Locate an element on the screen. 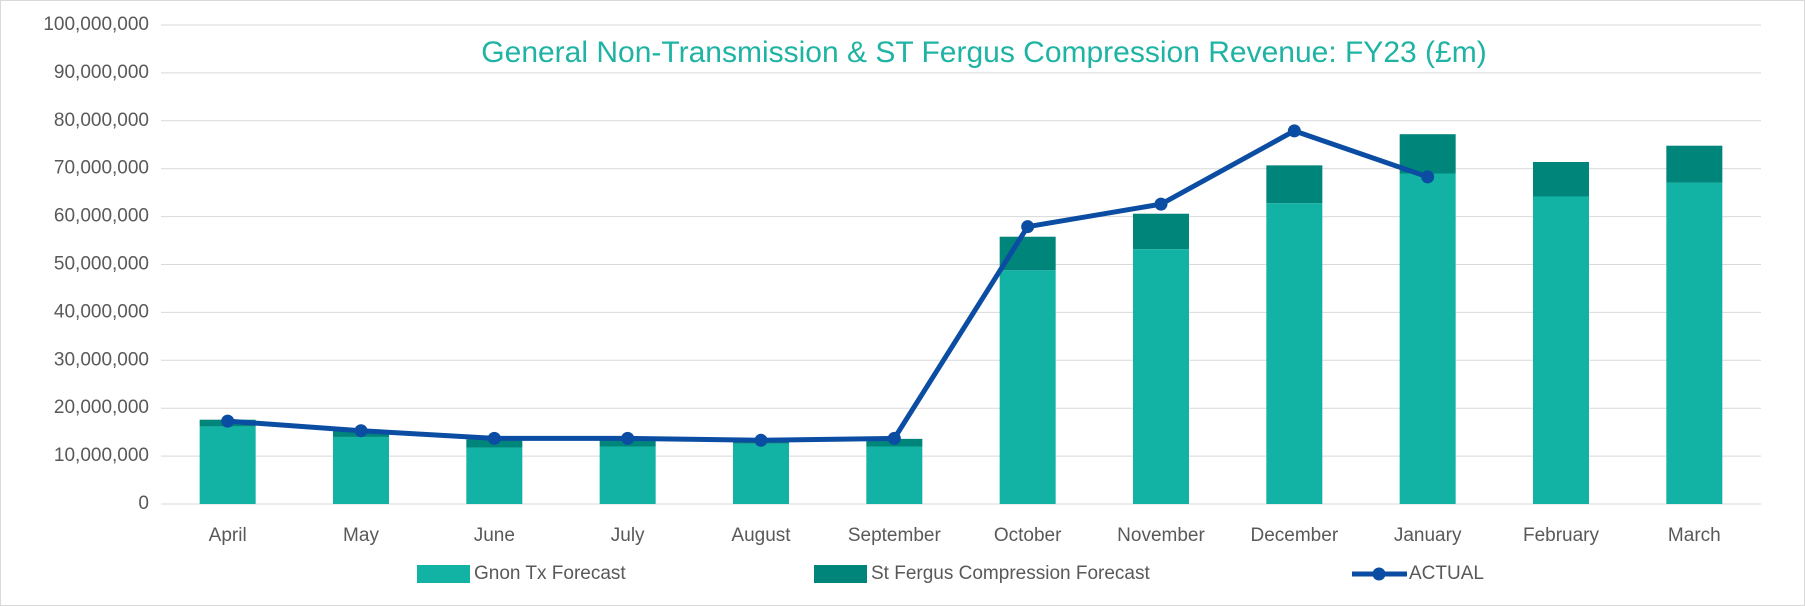 The height and width of the screenshot is (606, 1805). y-tick-label: 0 is located at coordinates (143, 503).